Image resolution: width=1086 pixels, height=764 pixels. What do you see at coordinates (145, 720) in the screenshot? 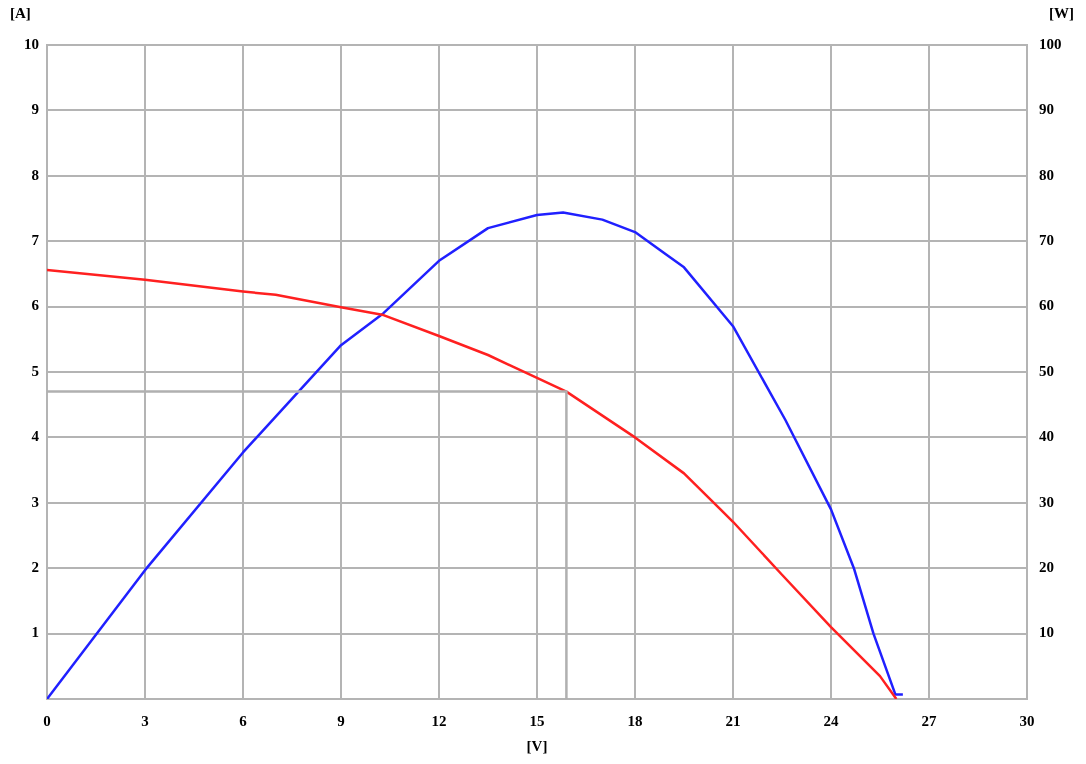
I see `x-tick-label: 3` at bounding box center [145, 720].